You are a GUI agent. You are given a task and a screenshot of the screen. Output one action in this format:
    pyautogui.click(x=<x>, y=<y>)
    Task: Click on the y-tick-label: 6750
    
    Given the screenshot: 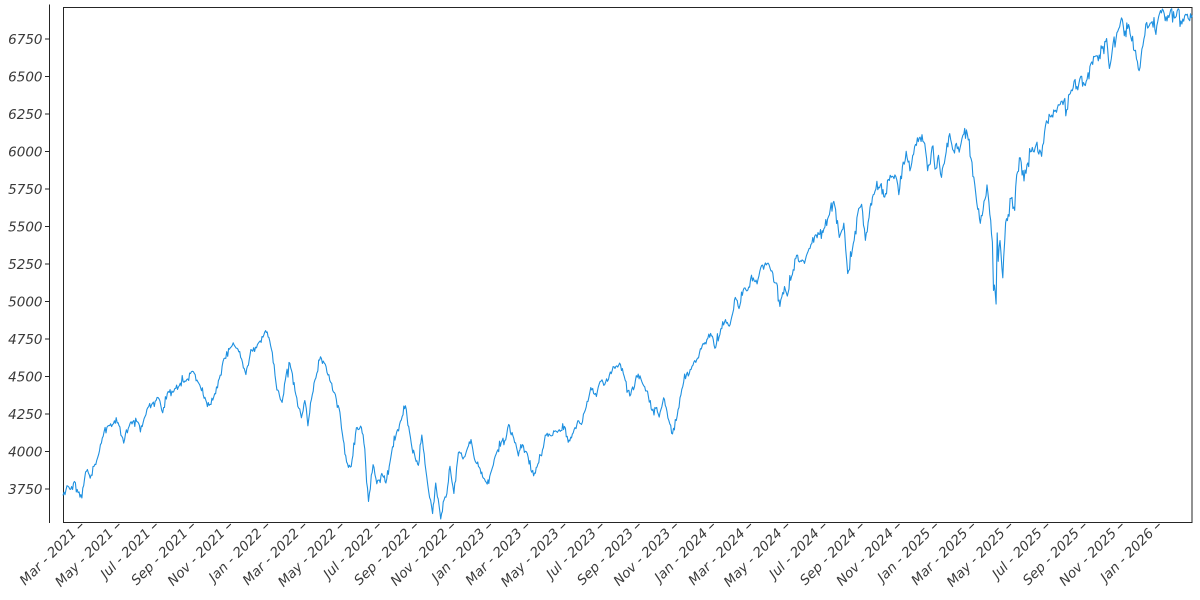 What is the action you would take?
    pyautogui.click(x=25, y=40)
    